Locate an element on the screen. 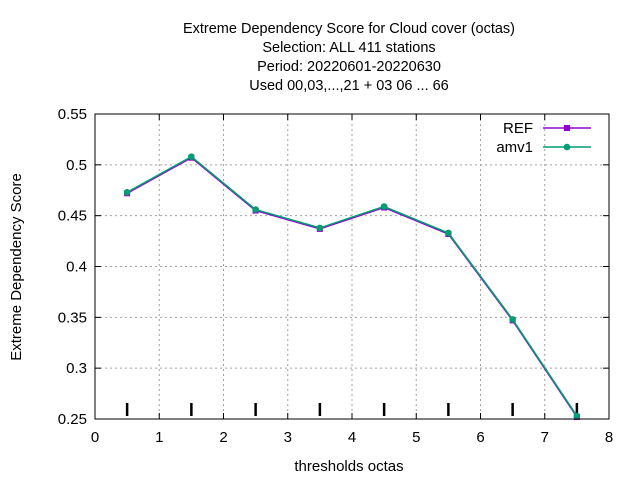 The image size is (640, 480). x-tick-label: 5 is located at coordinates (416, 437).